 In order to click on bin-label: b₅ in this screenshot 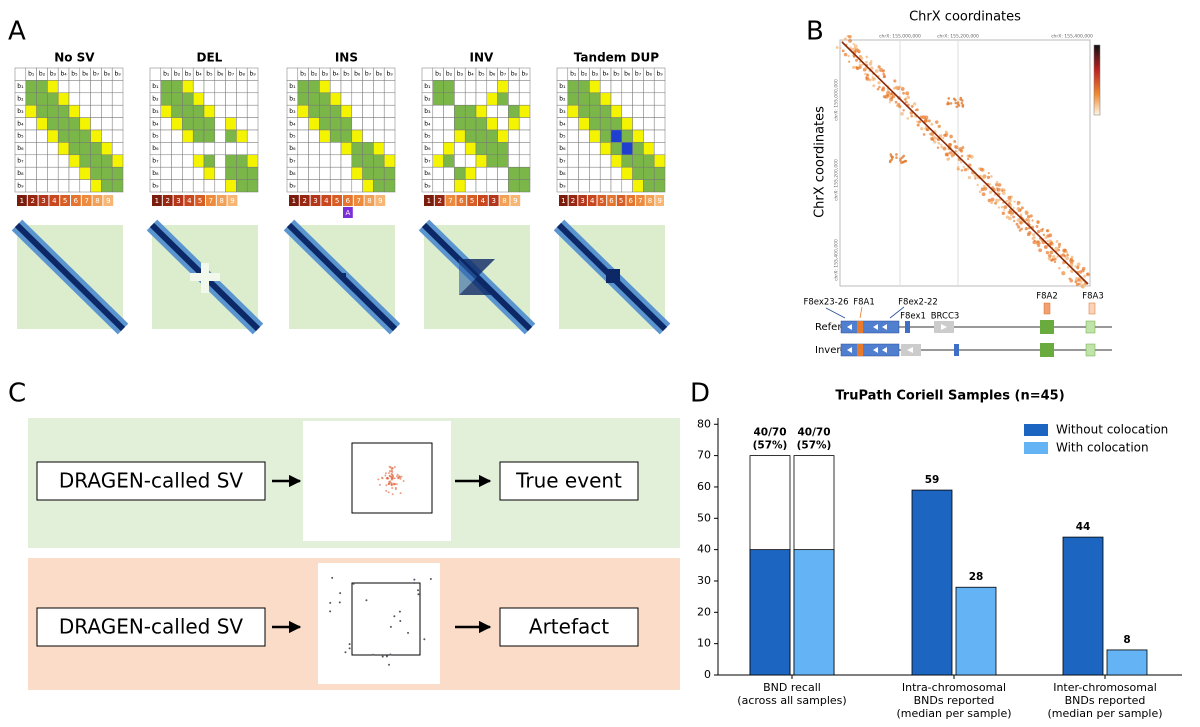, I will do `click(427, 136)`.